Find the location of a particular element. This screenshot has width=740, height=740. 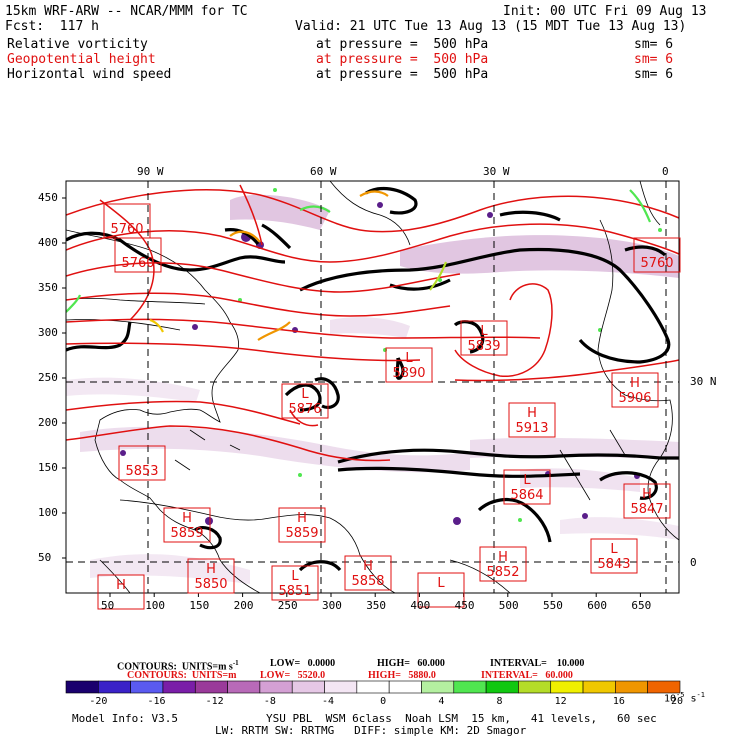

x-tick-label: 500 is located at coordinates (508, 605).